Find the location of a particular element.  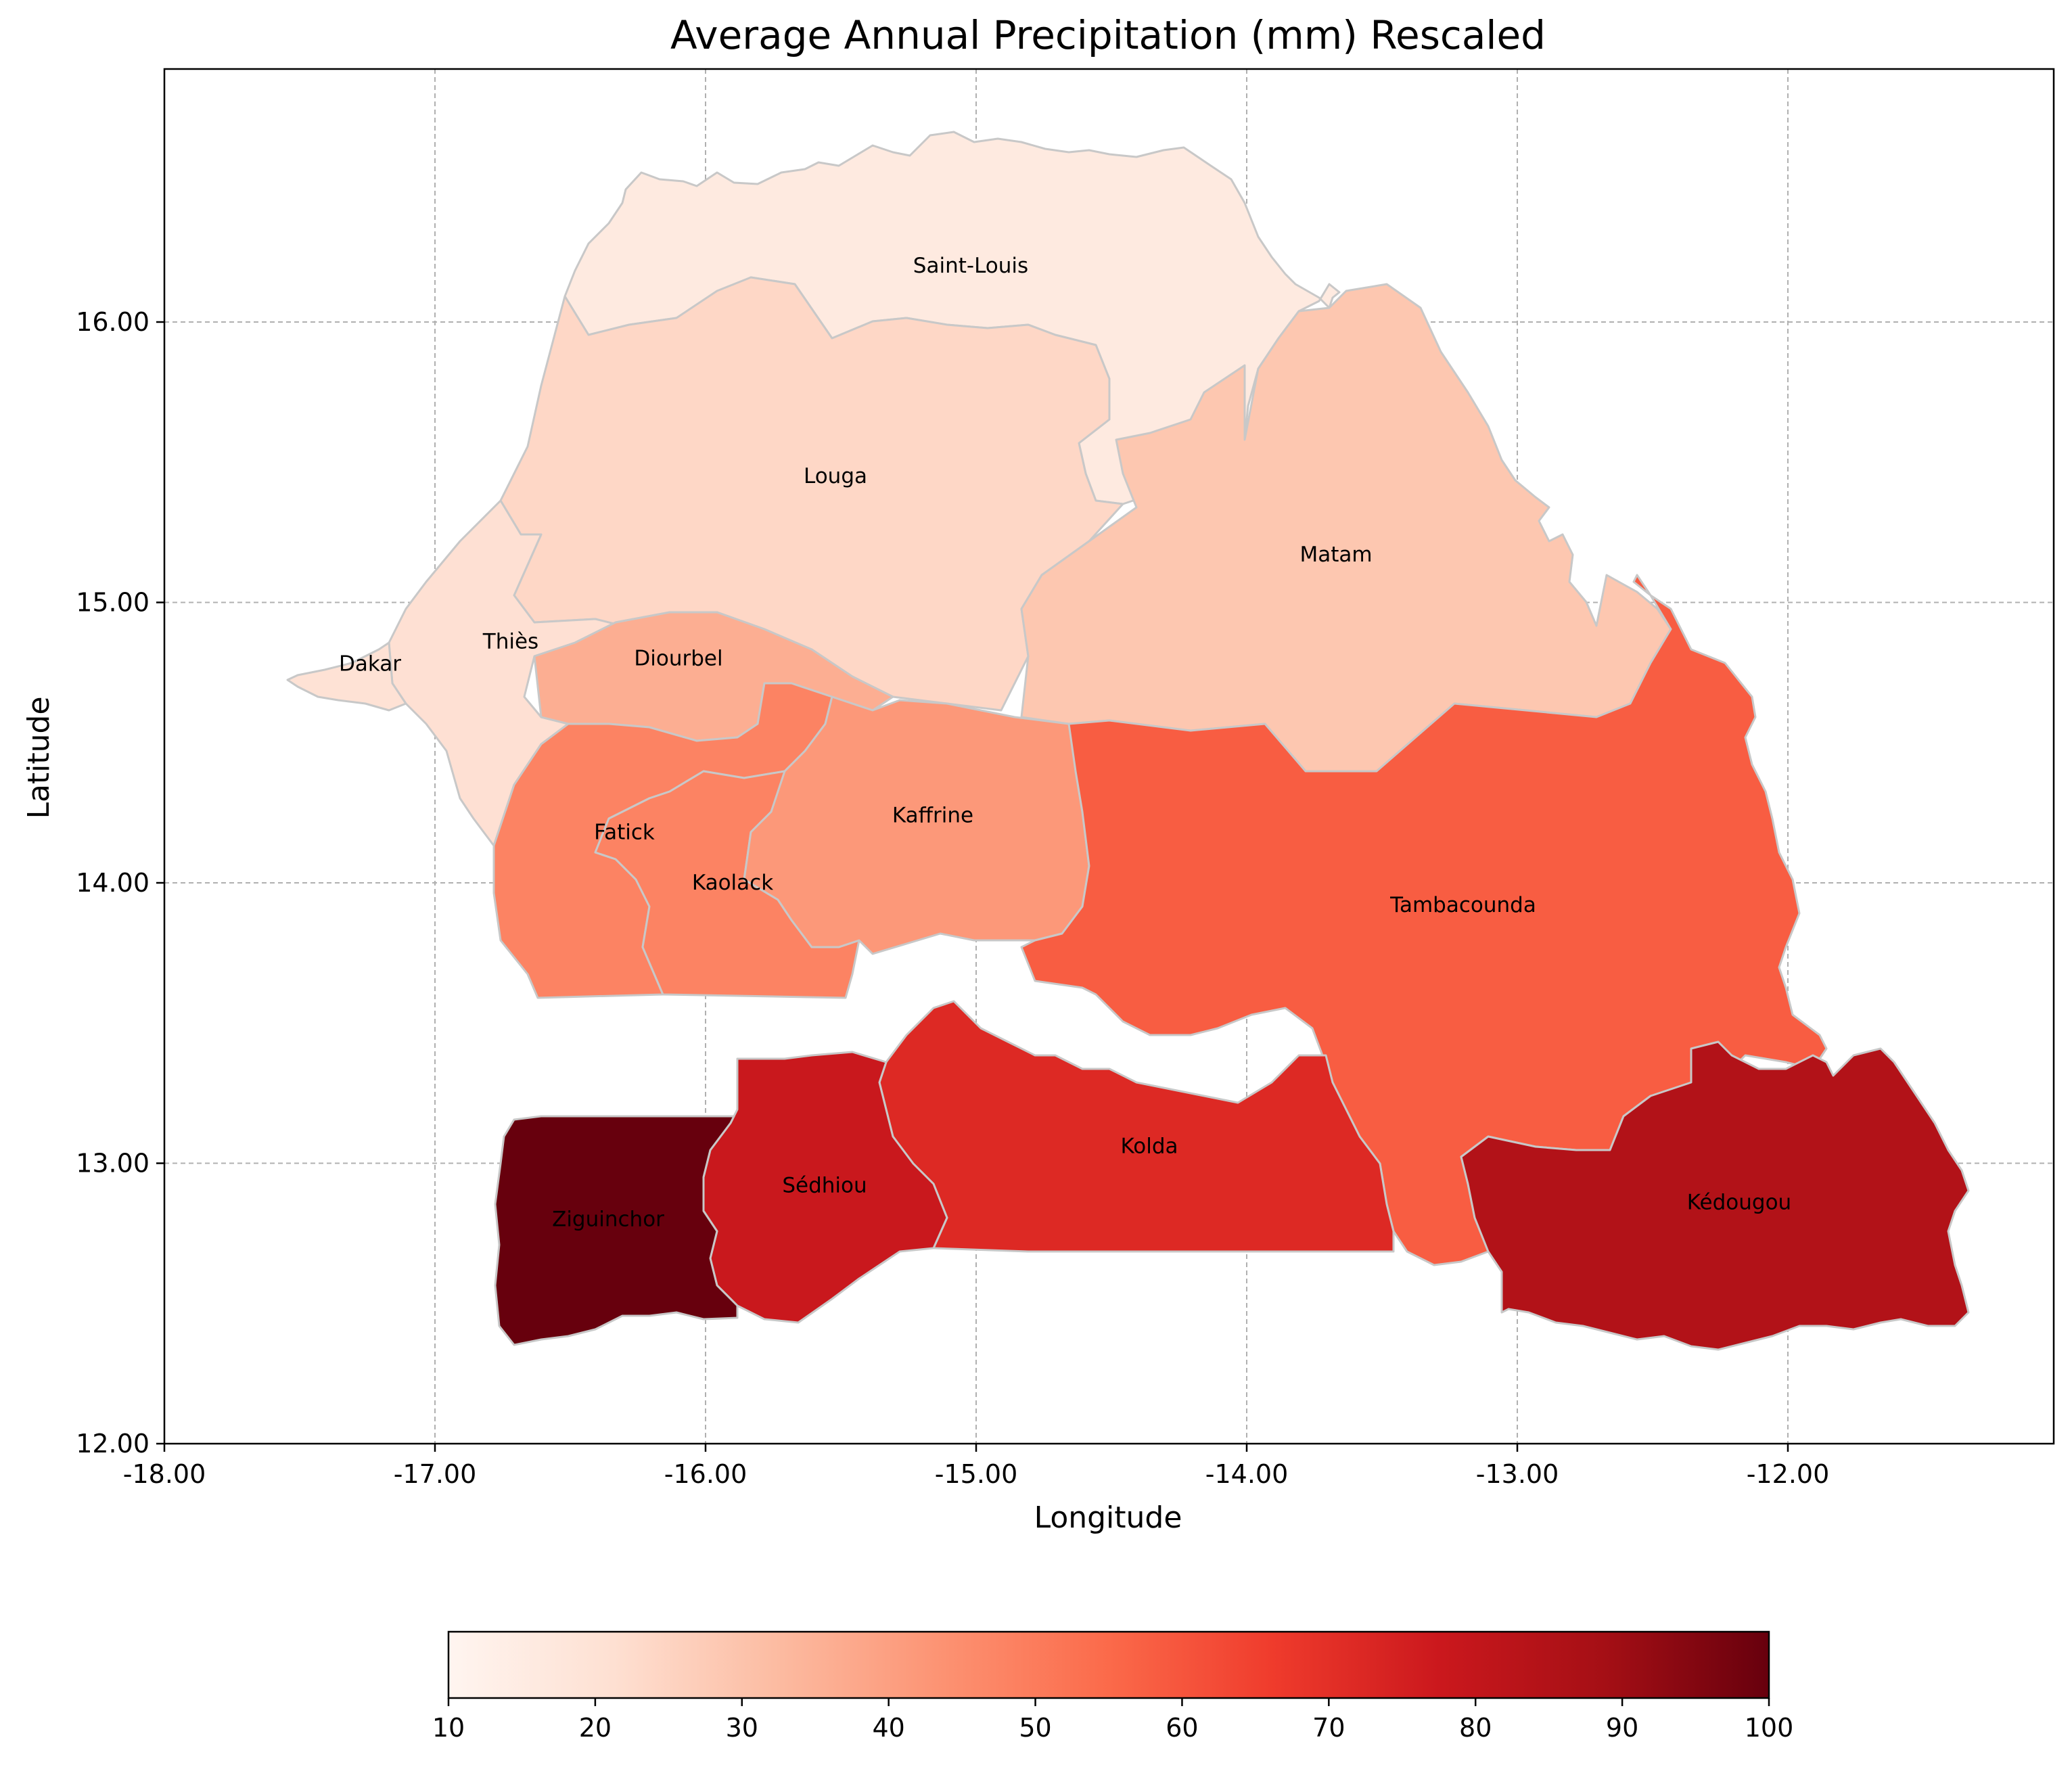

colorbar-tick-label: 20 is located at coordinates (595, 1728).